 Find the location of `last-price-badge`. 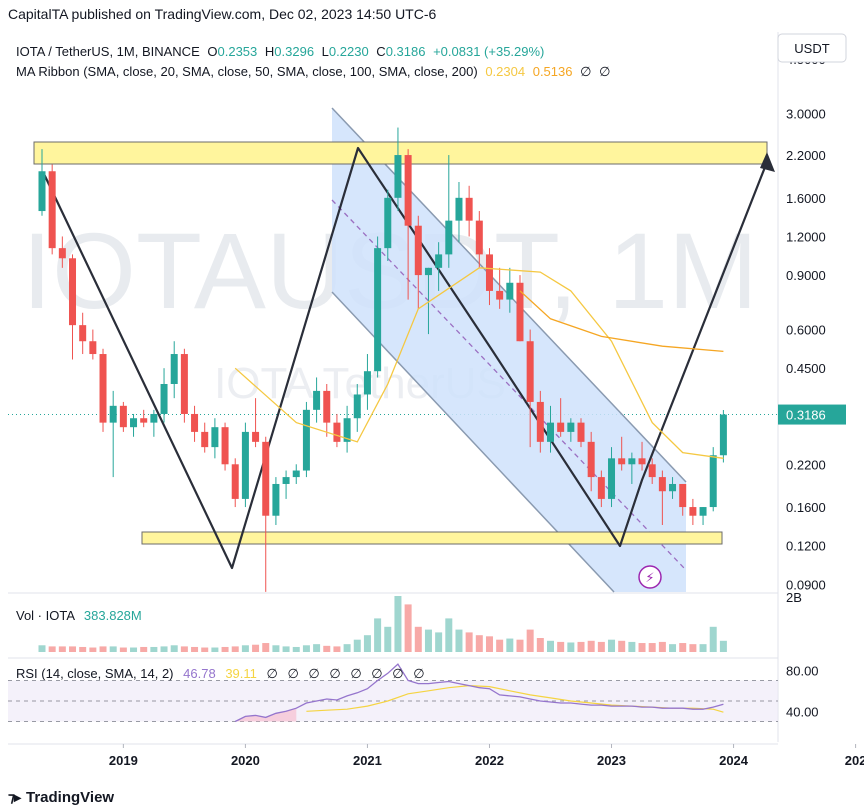

last-price-badge is located at coordinates (812, 414).